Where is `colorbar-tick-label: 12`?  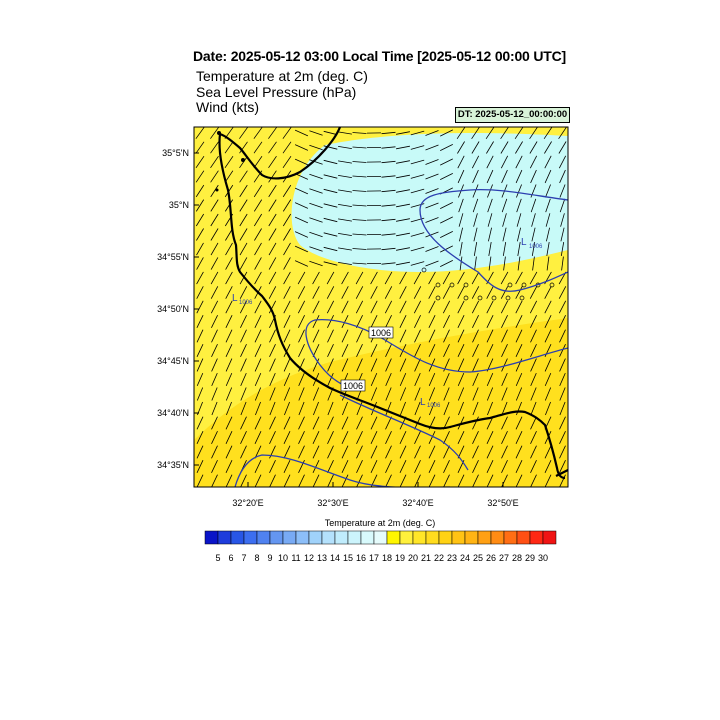 colorbar-tick-label: 12 is located at coordinates (309, 558).